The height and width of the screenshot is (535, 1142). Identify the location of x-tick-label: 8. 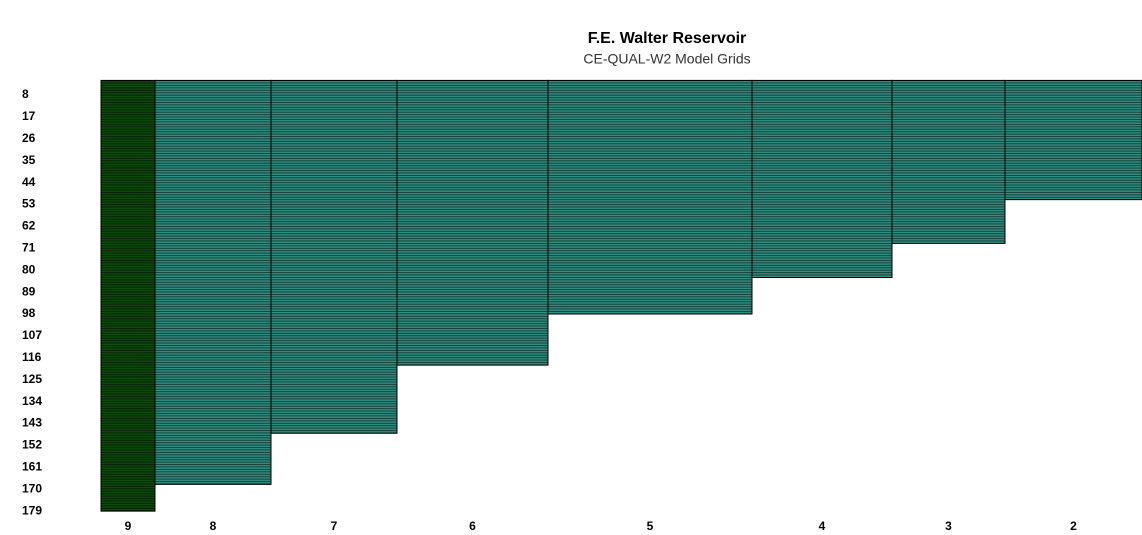
(213, 526).